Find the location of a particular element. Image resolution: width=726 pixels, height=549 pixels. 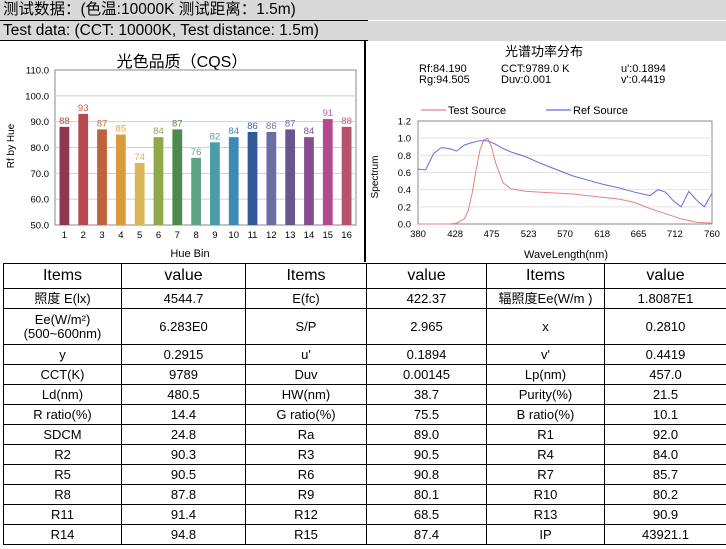

table-value-cell: 38.7 is located at coordinates (426, 394).